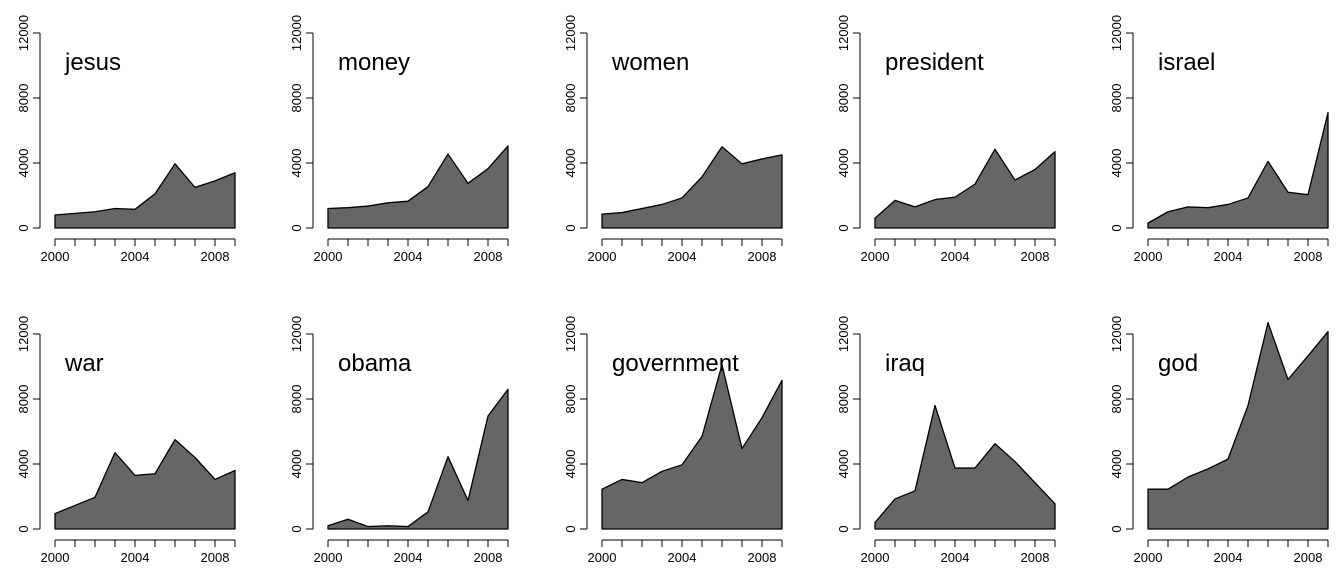  Describe the element at coordinates (375, 363) in the screenshot. I see `panel-title: obama` at that location.